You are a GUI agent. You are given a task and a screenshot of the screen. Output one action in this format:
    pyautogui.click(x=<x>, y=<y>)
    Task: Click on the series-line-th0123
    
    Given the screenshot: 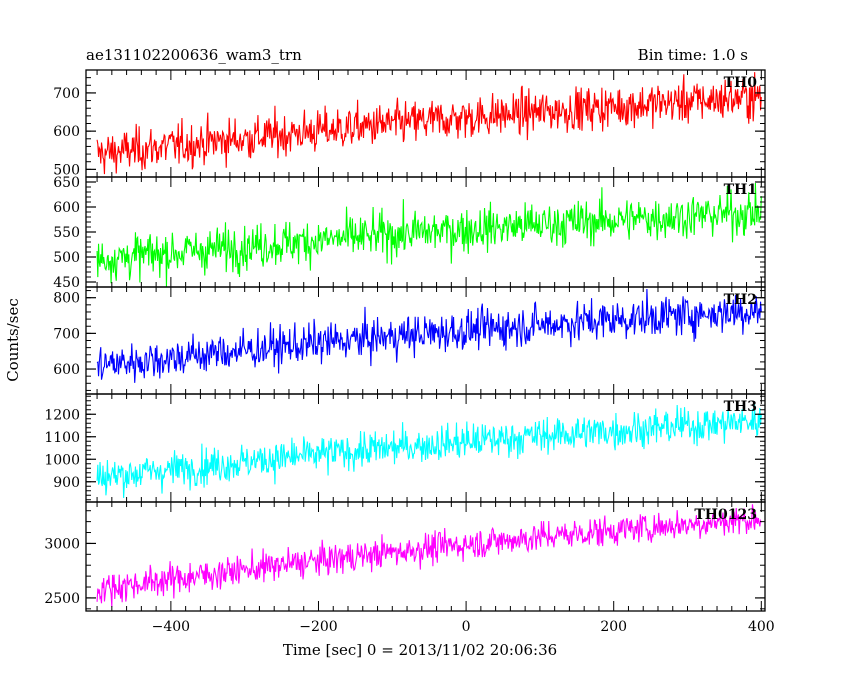 What is the action you would take?
    pyautogui.click(x=429, y=555)
    